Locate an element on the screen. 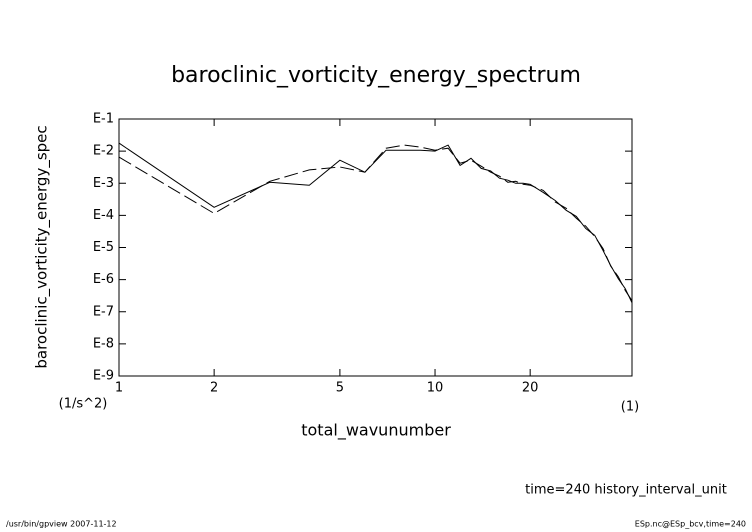 This screenshot has width=752, height=532. y-tick-label: E-3 is located at coordinates (103, 183).